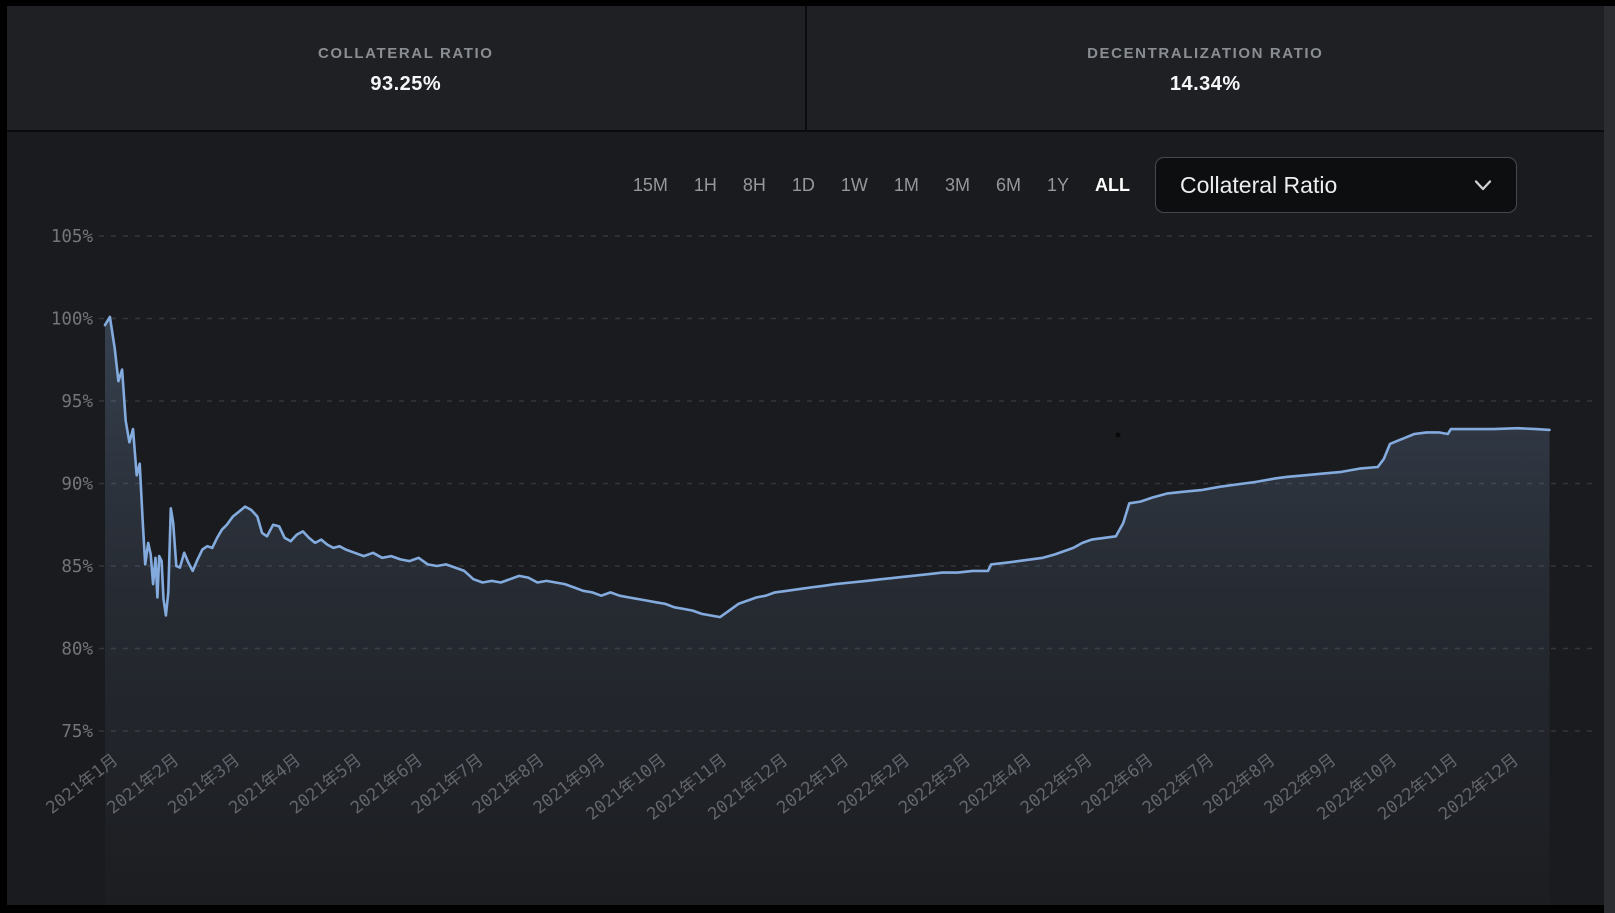 This screenshot has height=913, width=1615. What do you see at coordinates (77, 650) in the screenshot?
I see `y-tick-80%: 80%` at bounding box center [77, 650].